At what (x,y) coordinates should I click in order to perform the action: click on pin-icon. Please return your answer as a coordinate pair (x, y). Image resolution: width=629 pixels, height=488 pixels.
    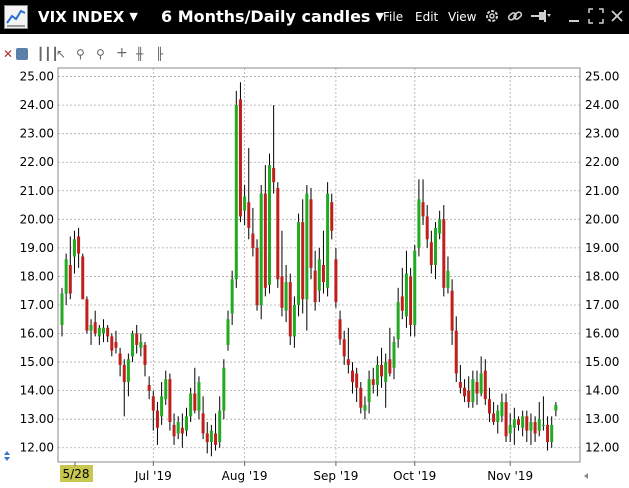
    Looking at the image, I should click on (541, 16).